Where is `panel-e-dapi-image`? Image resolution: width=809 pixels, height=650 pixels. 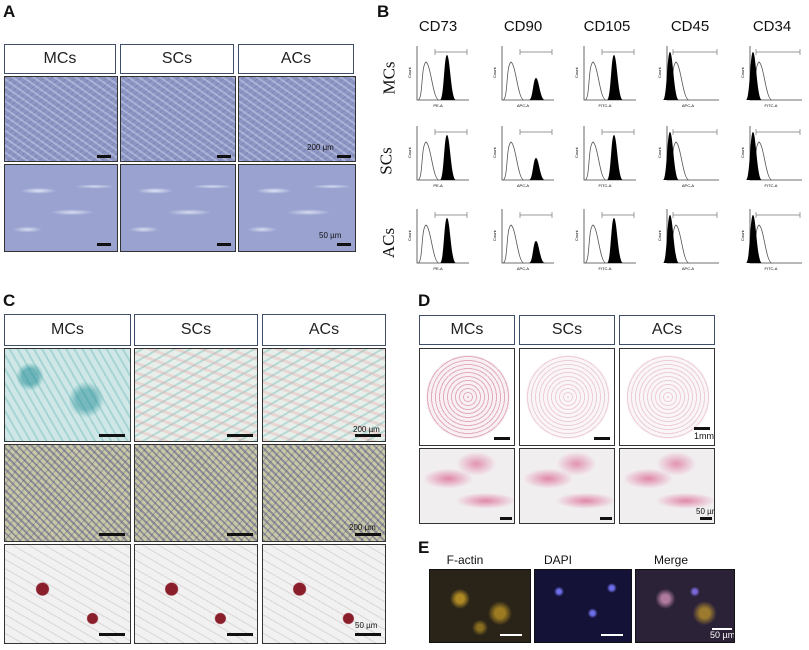
panel-e-dapi-image is located at coordinates (583, 606).